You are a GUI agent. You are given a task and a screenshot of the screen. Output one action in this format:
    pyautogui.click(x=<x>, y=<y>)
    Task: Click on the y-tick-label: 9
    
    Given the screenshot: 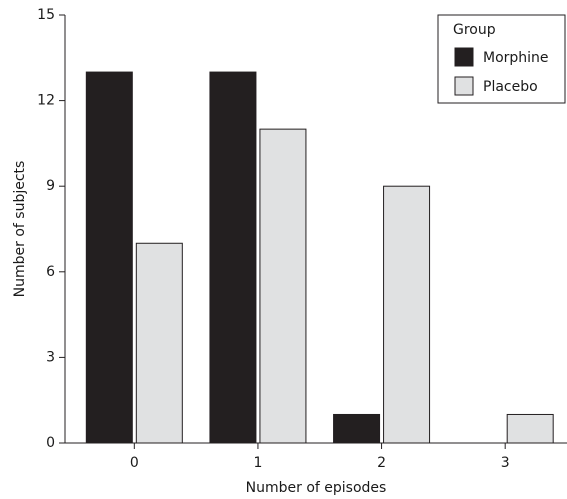 What is the action you would take?
    pyautogui.click(x=50, y=186)
    